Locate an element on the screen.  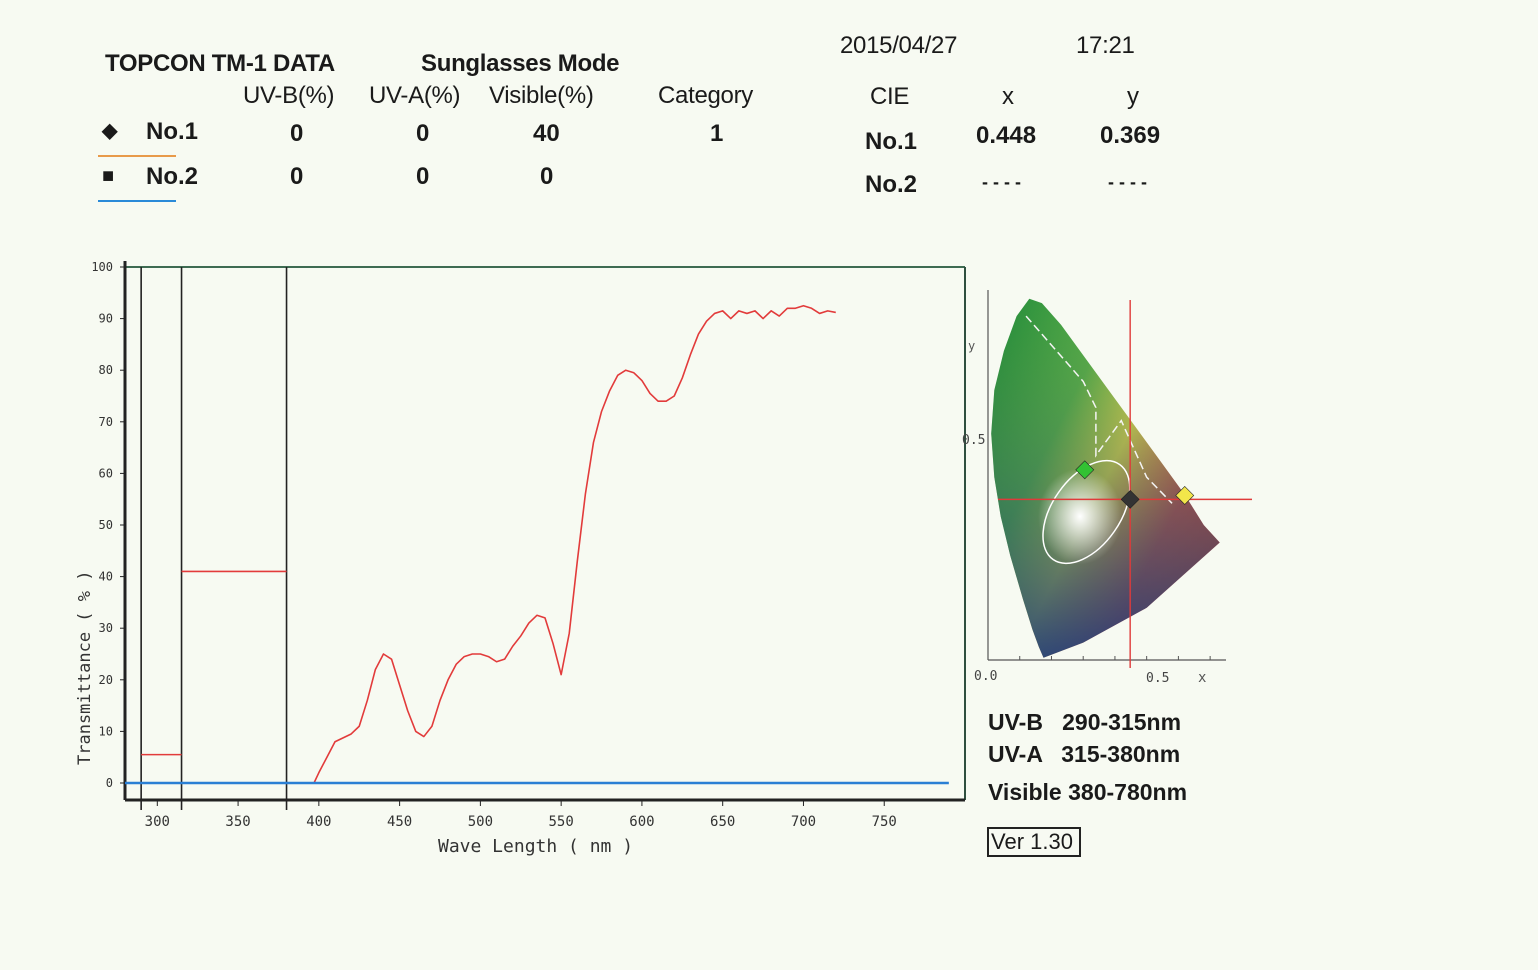
x-tick-label-700: 700 is located at coordinates (803, 822).